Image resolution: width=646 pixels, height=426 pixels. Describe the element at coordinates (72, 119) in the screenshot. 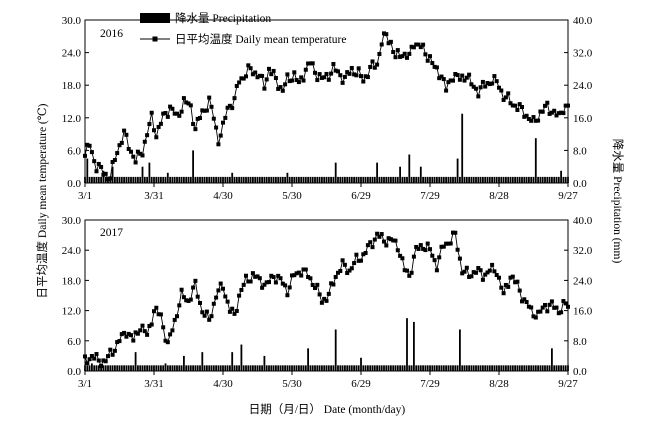

I see `y-left-tick-label: 12.0` at that location.